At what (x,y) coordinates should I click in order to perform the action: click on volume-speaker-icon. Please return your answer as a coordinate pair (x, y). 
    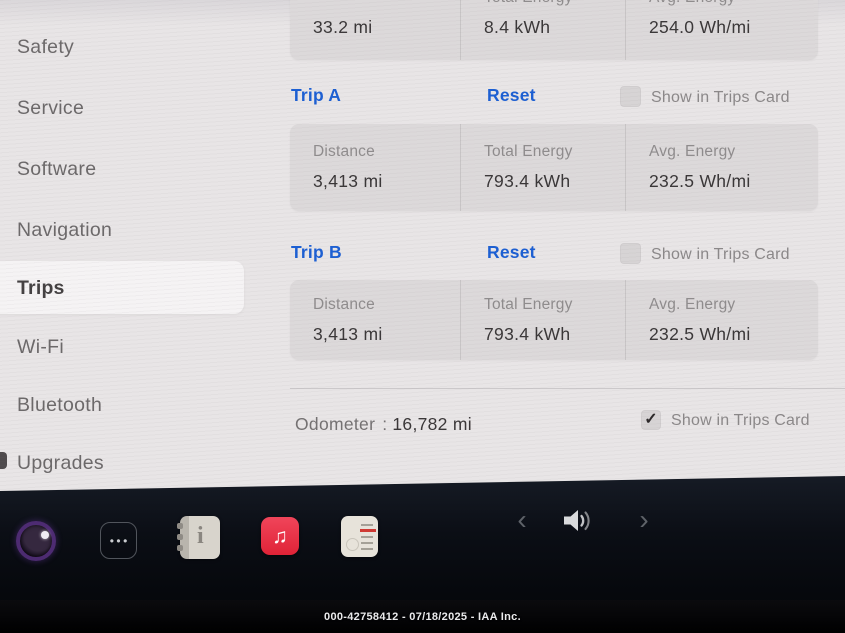
    Looking at the image, I should click on (577, 521).